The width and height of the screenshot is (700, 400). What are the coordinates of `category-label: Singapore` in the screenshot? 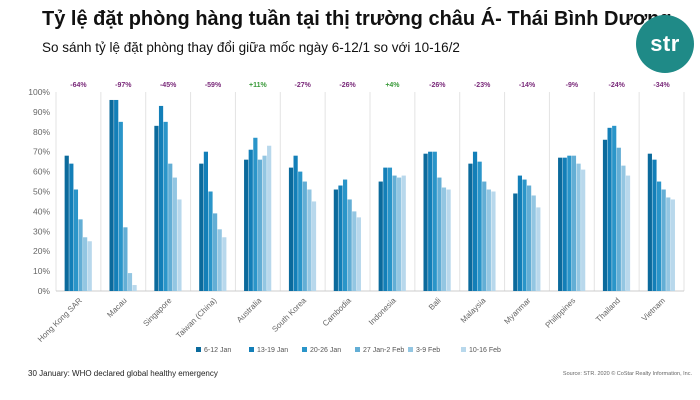 It's located at (157, 312).